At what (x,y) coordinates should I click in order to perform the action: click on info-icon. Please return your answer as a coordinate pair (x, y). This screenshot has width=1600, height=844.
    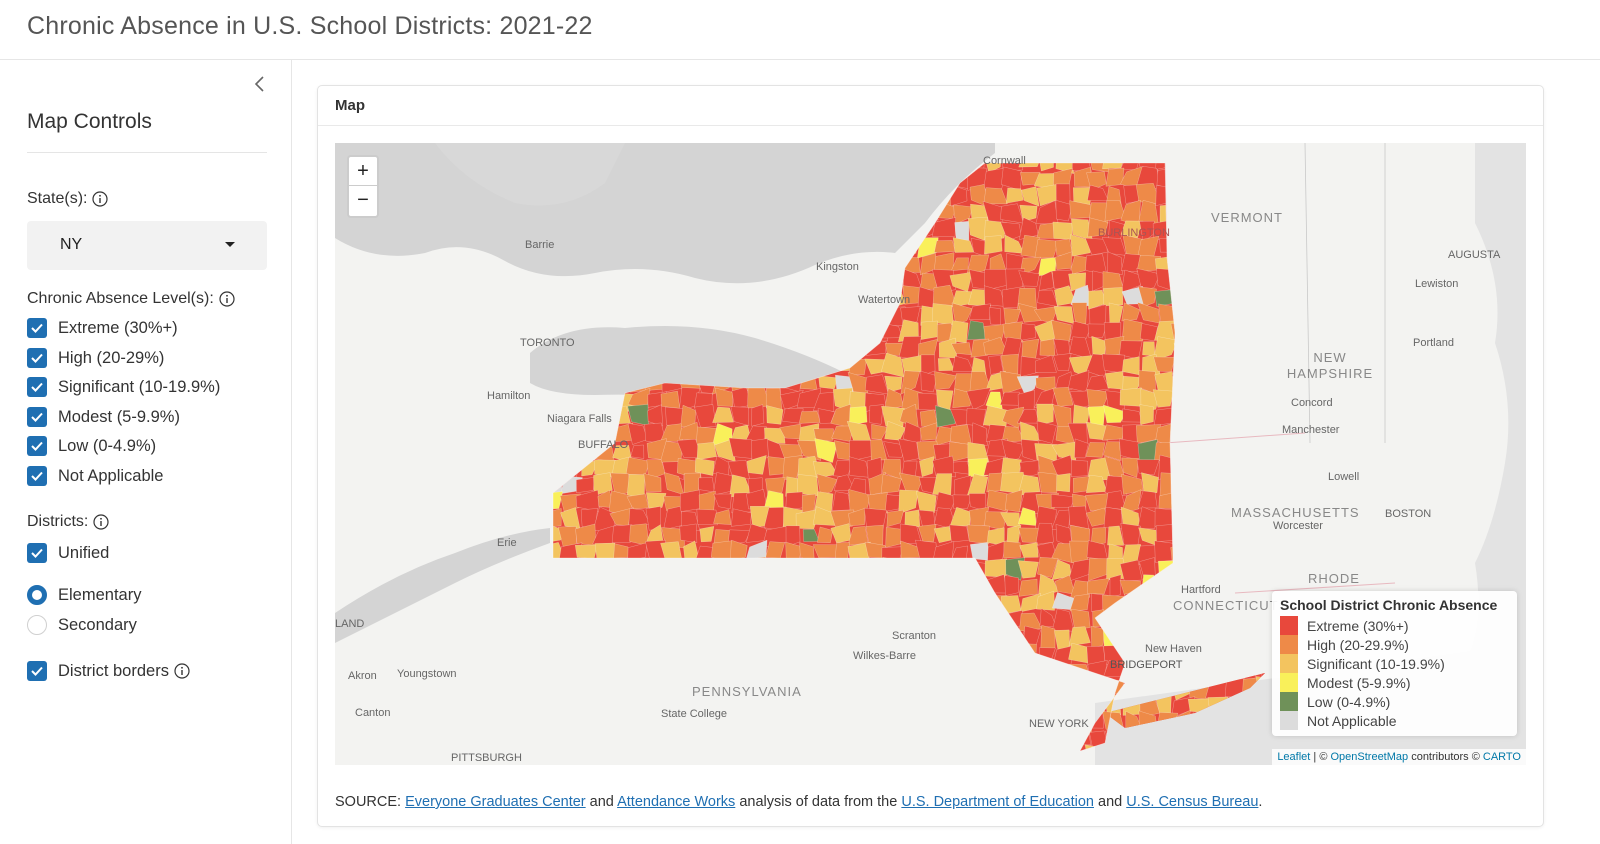
    Looking at the image, I should click on (227, 299).